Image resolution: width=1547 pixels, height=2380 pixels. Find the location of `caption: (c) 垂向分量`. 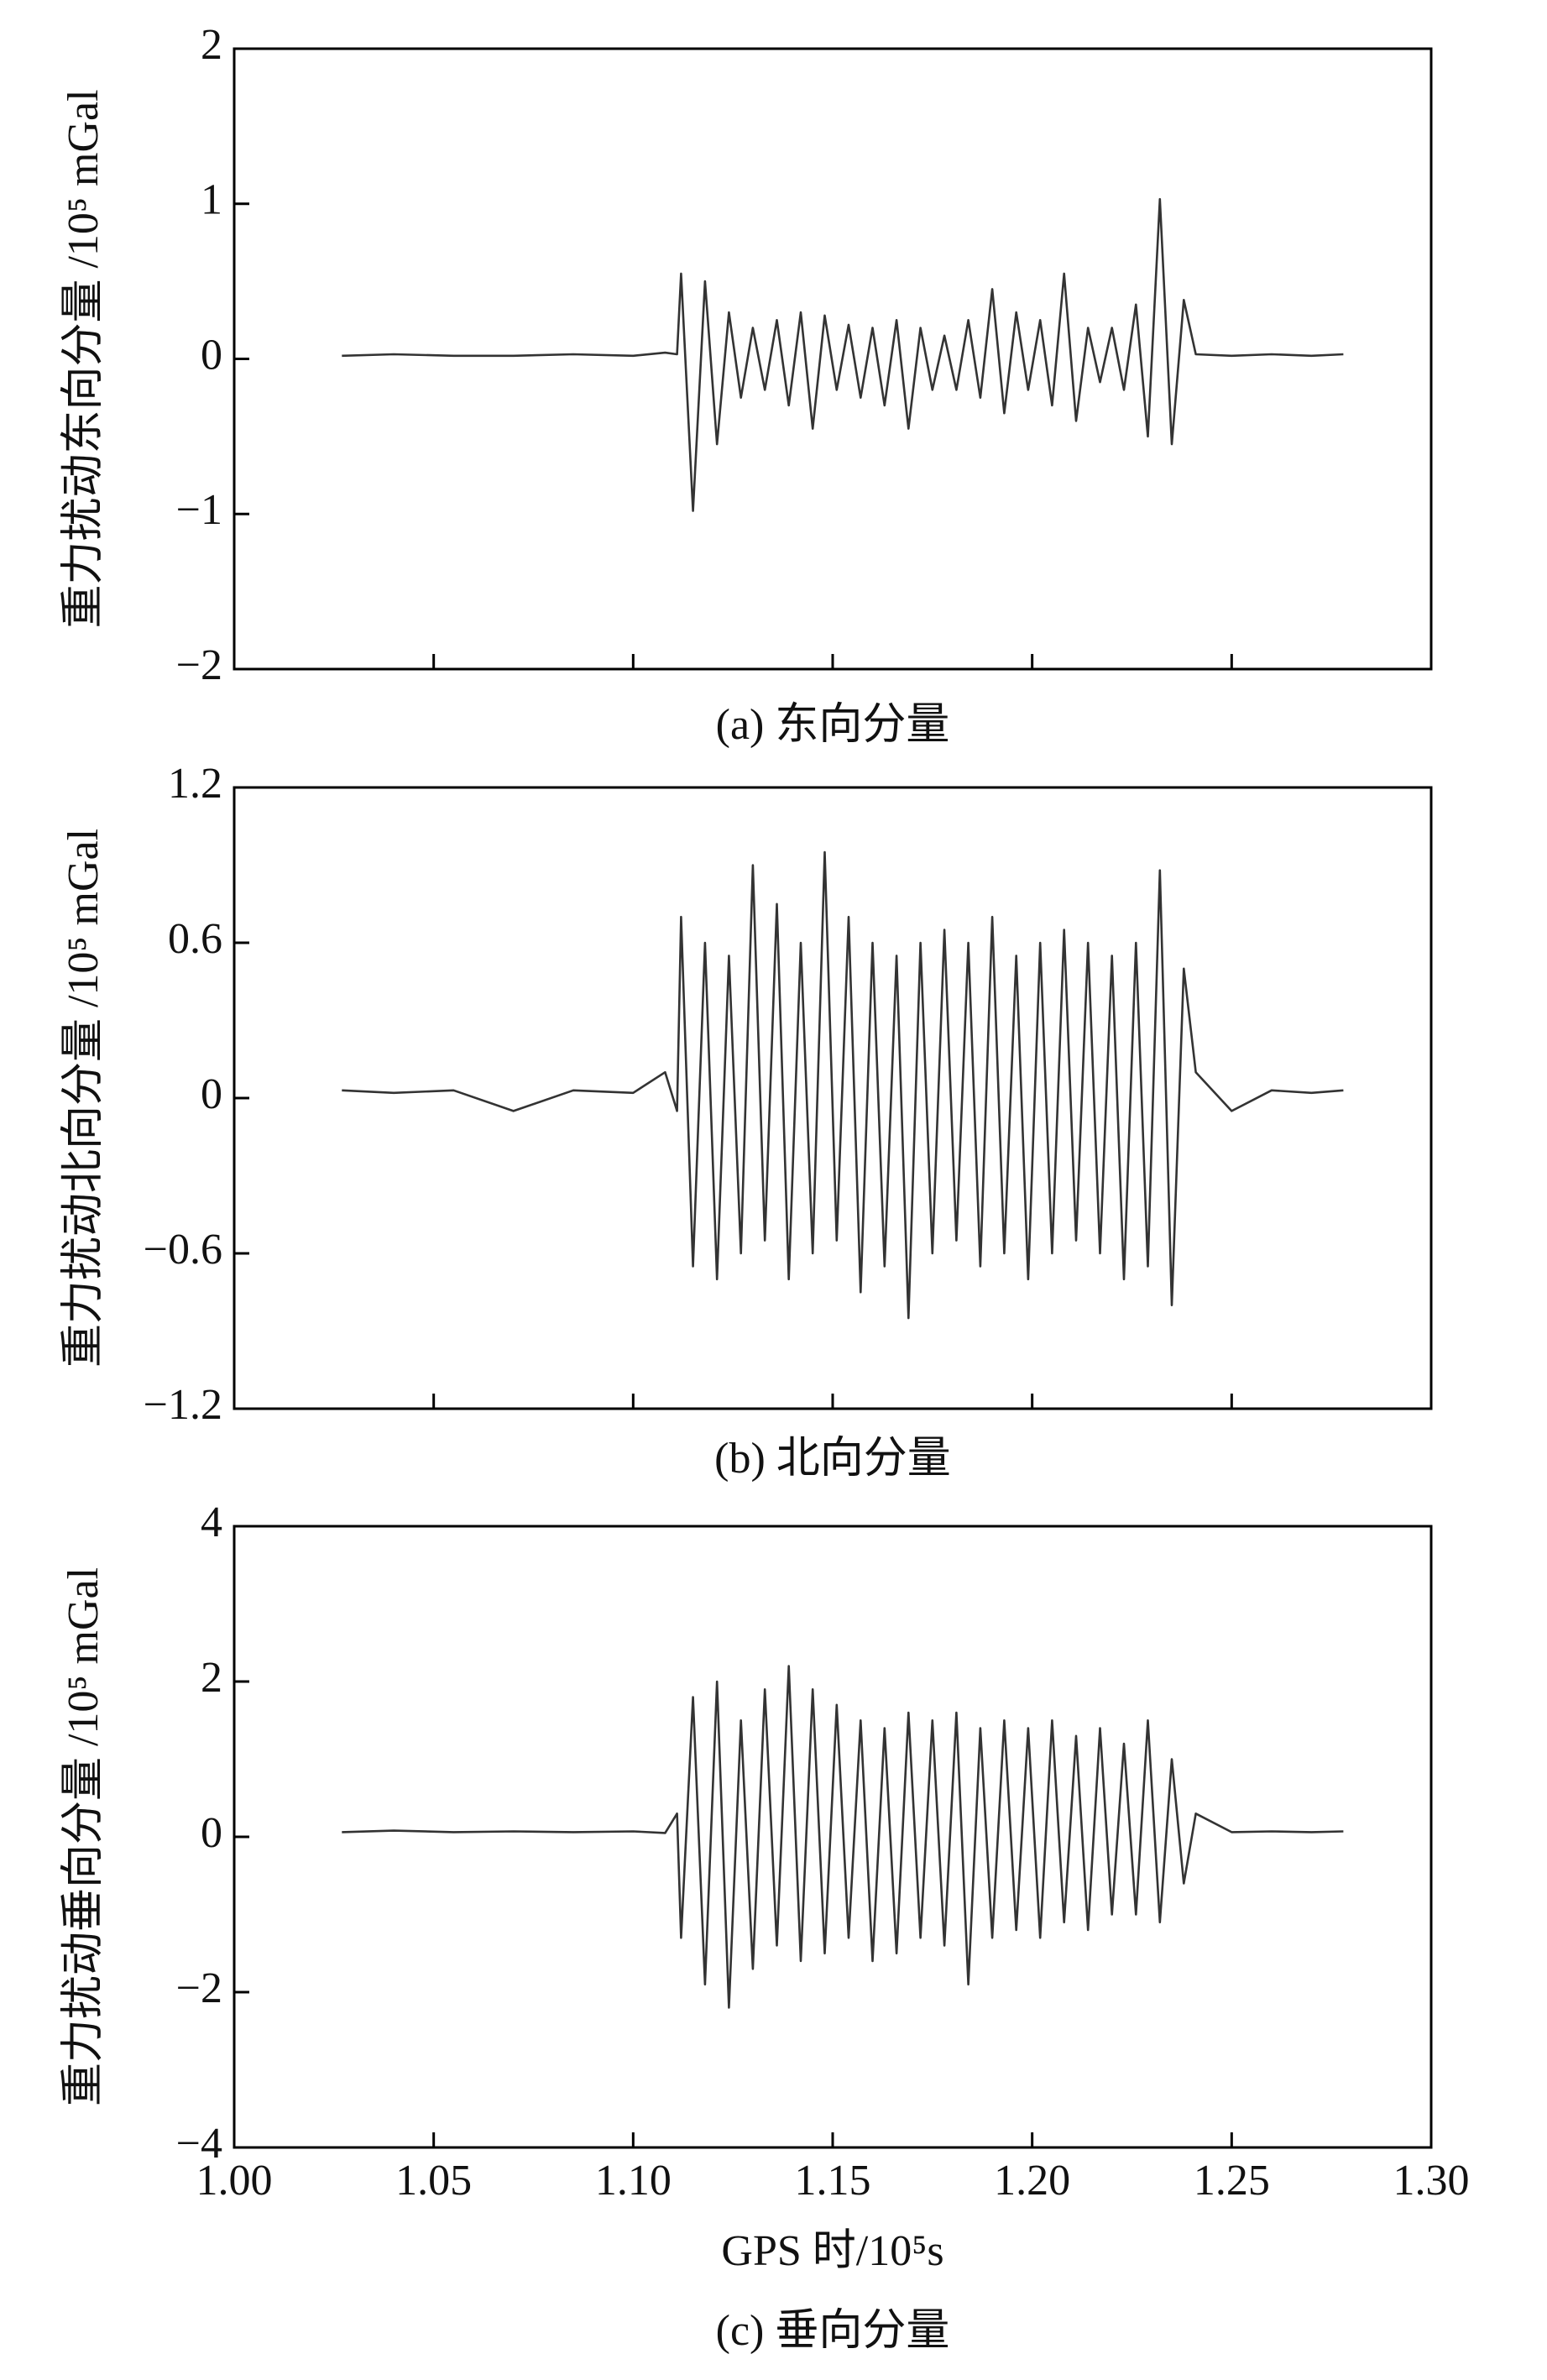

caption: (c) 垂向分量 is located at coordinates (833, 2331).